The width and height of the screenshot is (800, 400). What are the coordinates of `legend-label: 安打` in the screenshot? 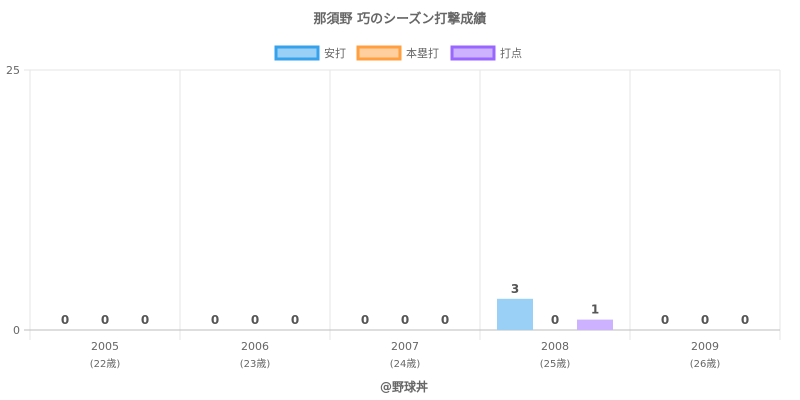 It's located at (335, 53).